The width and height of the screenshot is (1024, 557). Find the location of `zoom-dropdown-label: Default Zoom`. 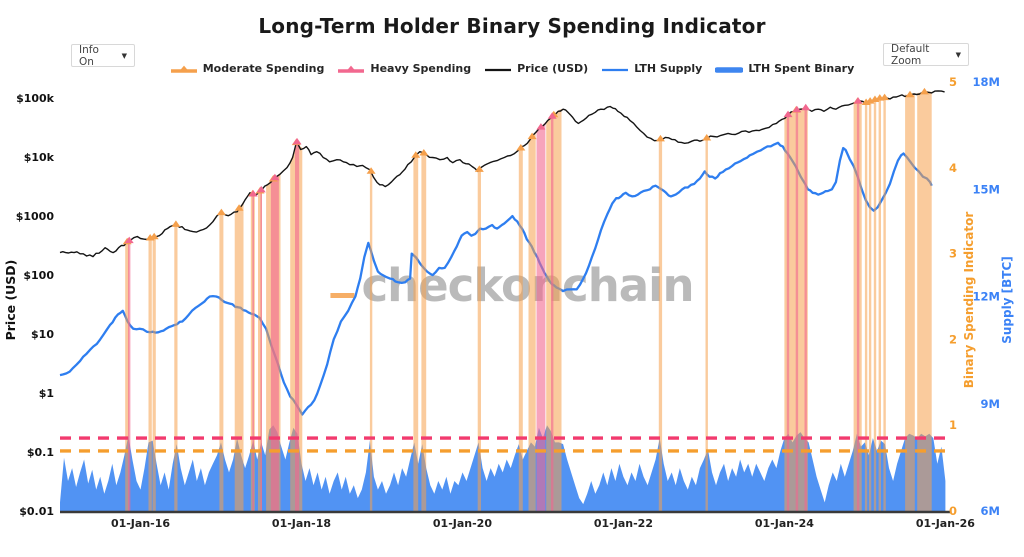

zoom-dropdown-label: Default Zoom is located at coordinates (910, 54).